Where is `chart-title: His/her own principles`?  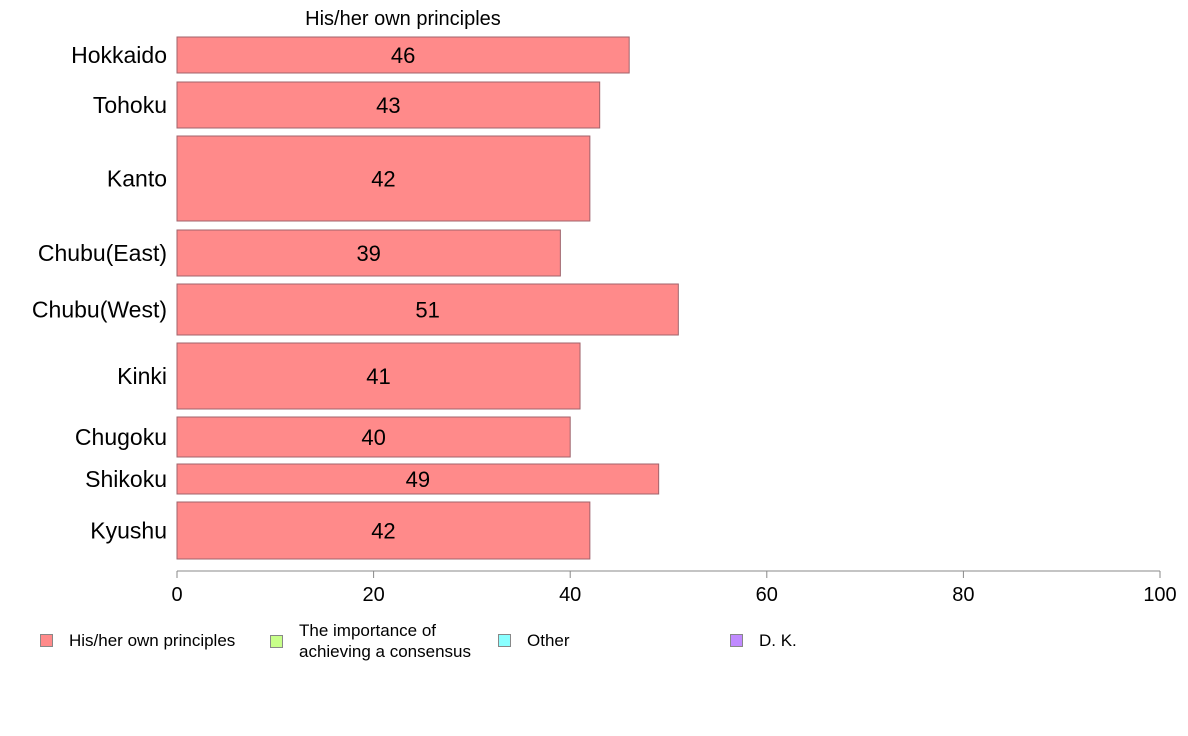 chart-title: His/her own principles is located at coordinates (403, 19).